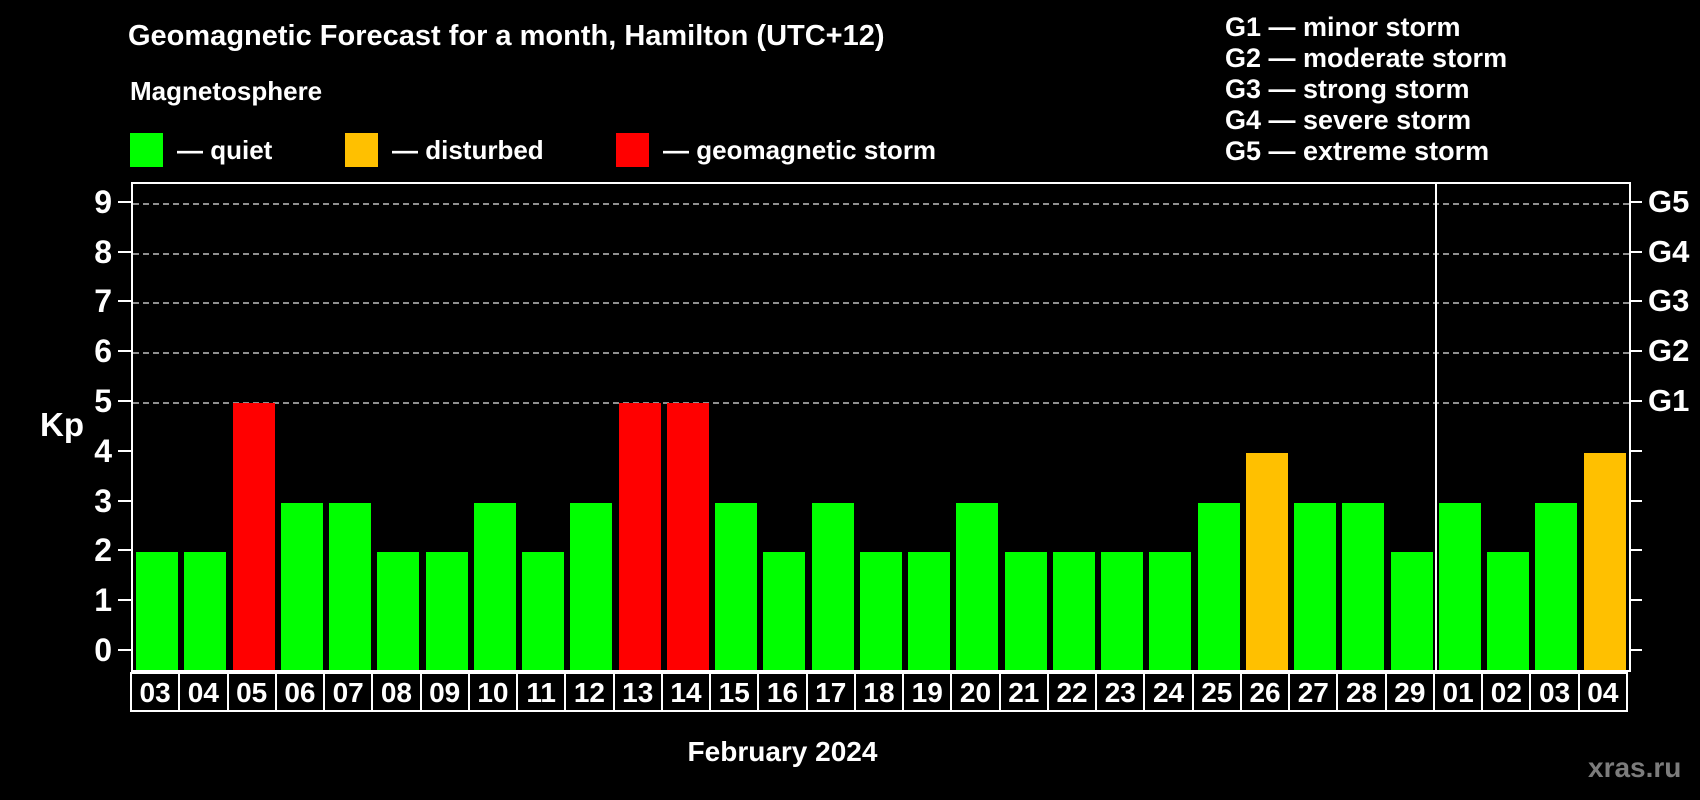 This screenshot has width=1700, height=800. Describe the element at coordinates (1348, 120) in the screenshot. I see `g-scale-legend-line: G4 — severe storm` at that location.